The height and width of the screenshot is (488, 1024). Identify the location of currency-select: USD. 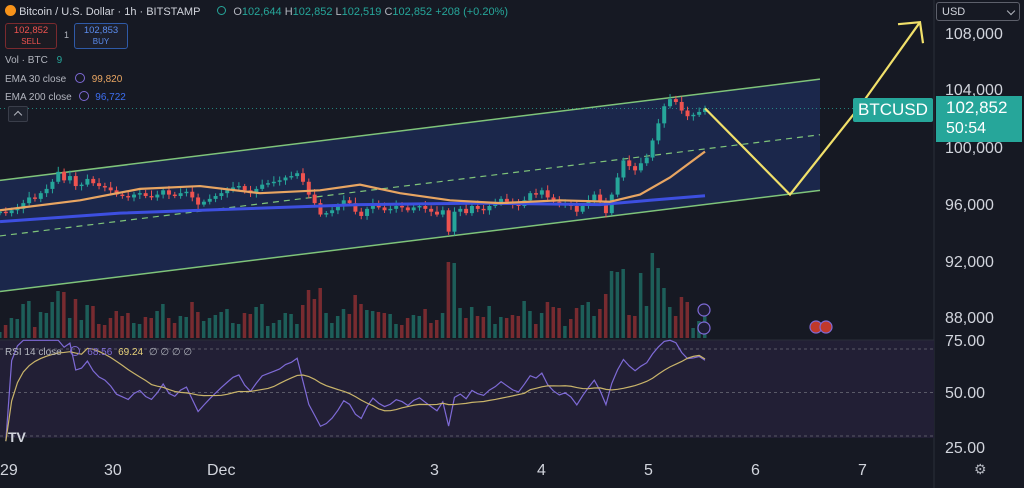
(978, 11).